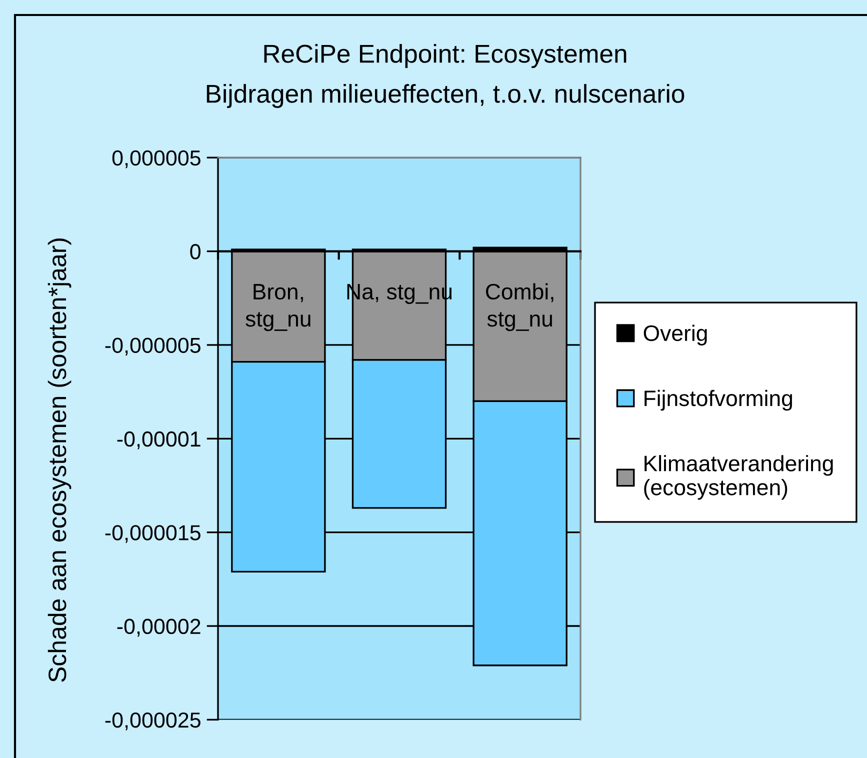  Describe the element at coordinates (158, 627) in the screenshot. I see `y-tick-label: -0,00002` at that location.